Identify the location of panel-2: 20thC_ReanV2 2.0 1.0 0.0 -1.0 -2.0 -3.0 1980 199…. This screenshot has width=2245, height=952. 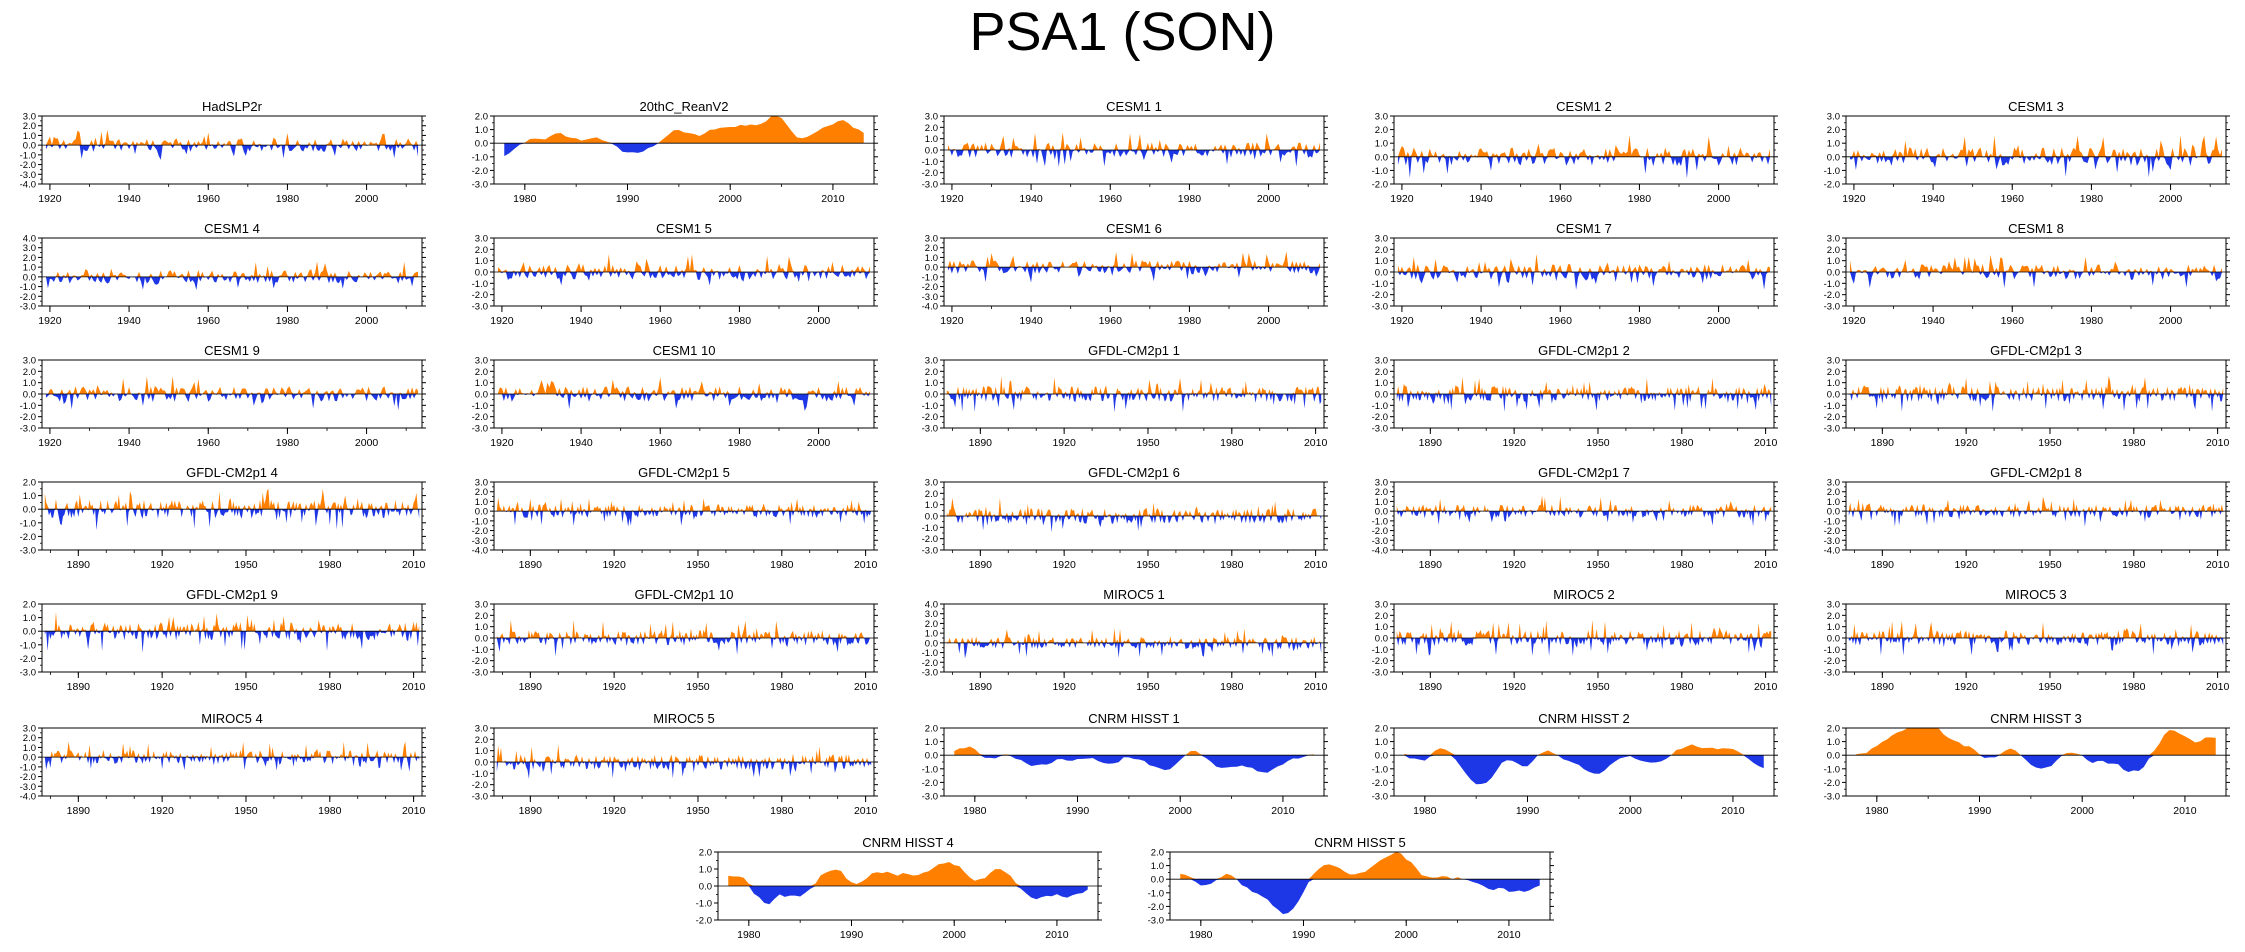
(675, 152).